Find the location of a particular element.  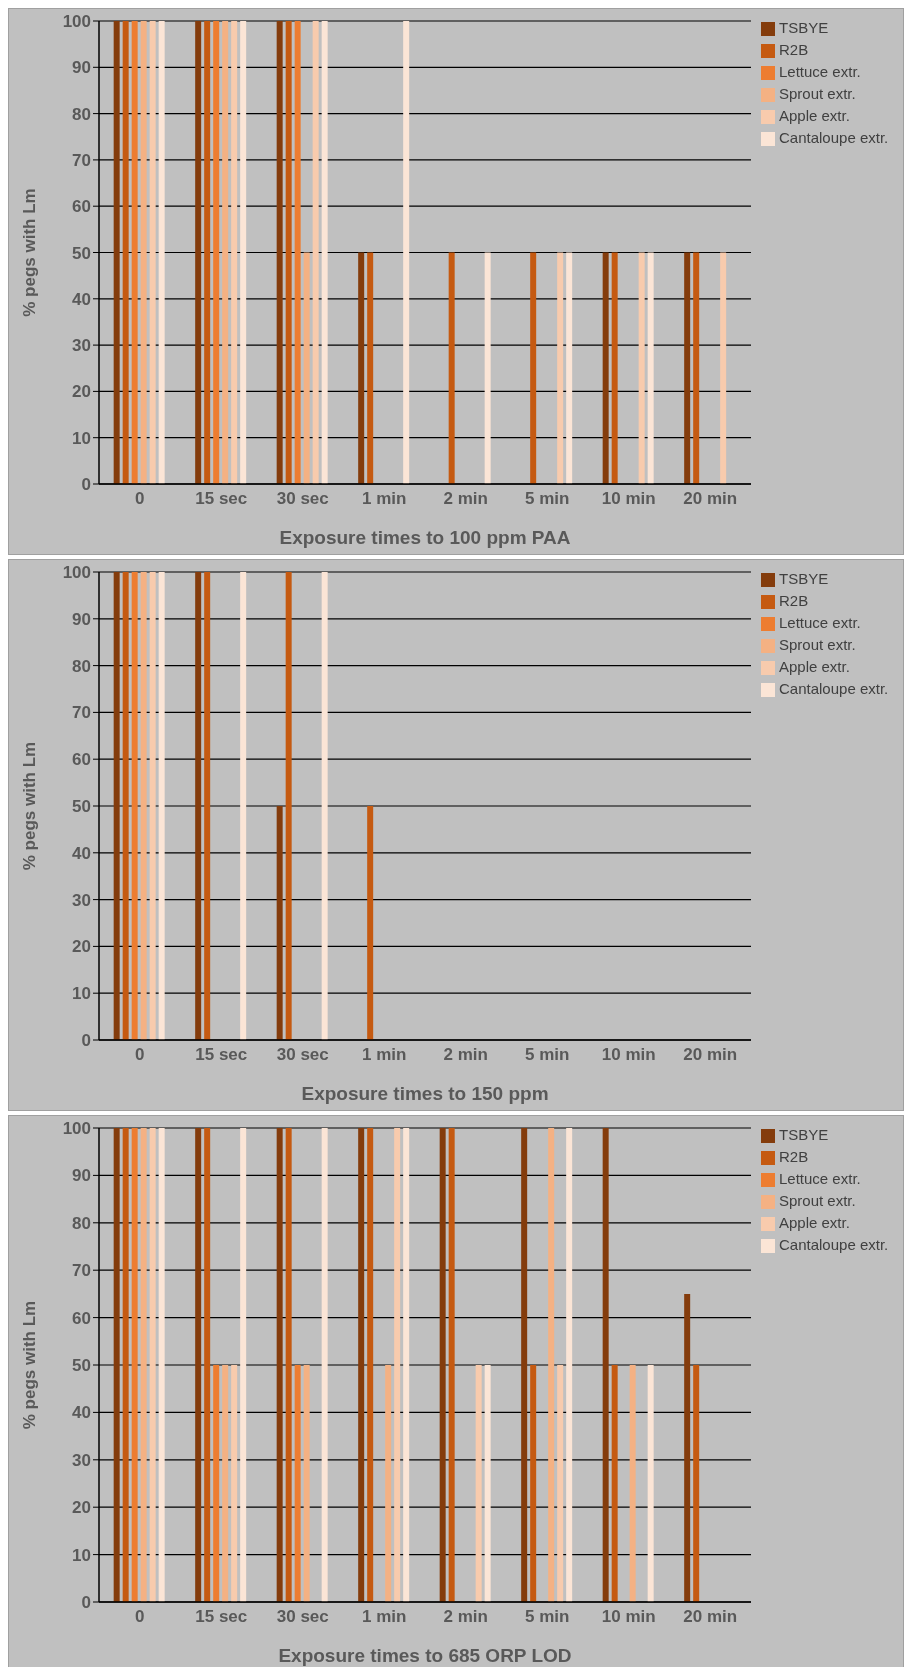

x-axis-title: Exposure times to 150 ppm is located at coordinates (425, 1093).